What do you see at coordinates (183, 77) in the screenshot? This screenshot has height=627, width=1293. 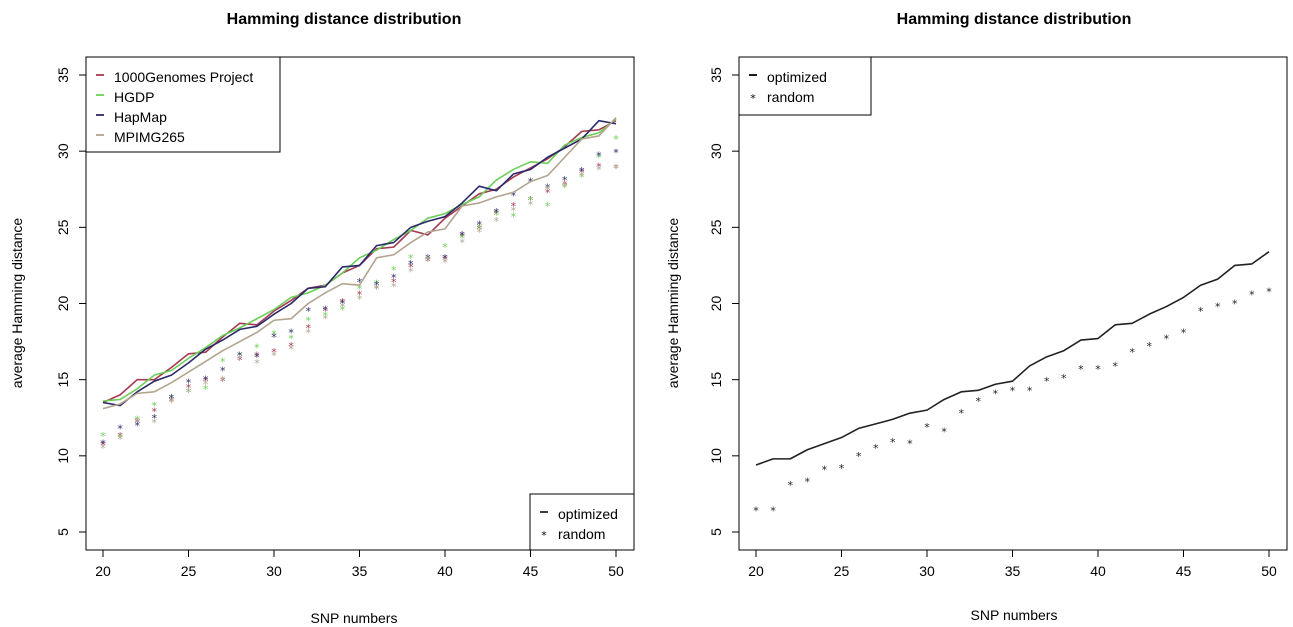 I see `legend-entry-label: 1000Genomes Project` at bounding box center [183, 77].